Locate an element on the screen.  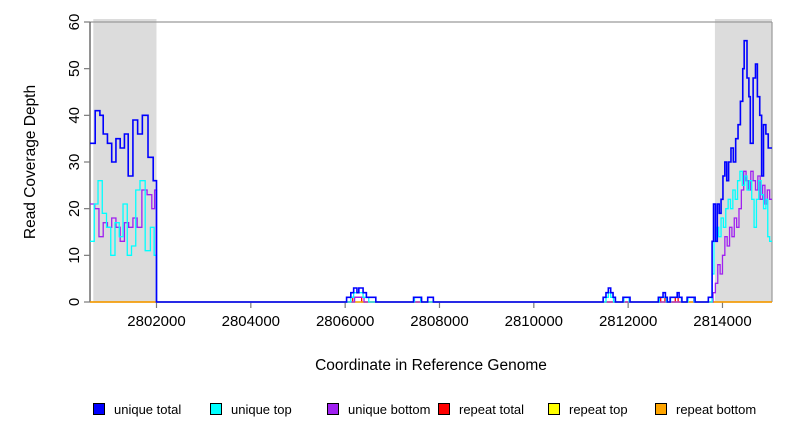
y-tick-label: 60 is located at coordinates (74, 22).